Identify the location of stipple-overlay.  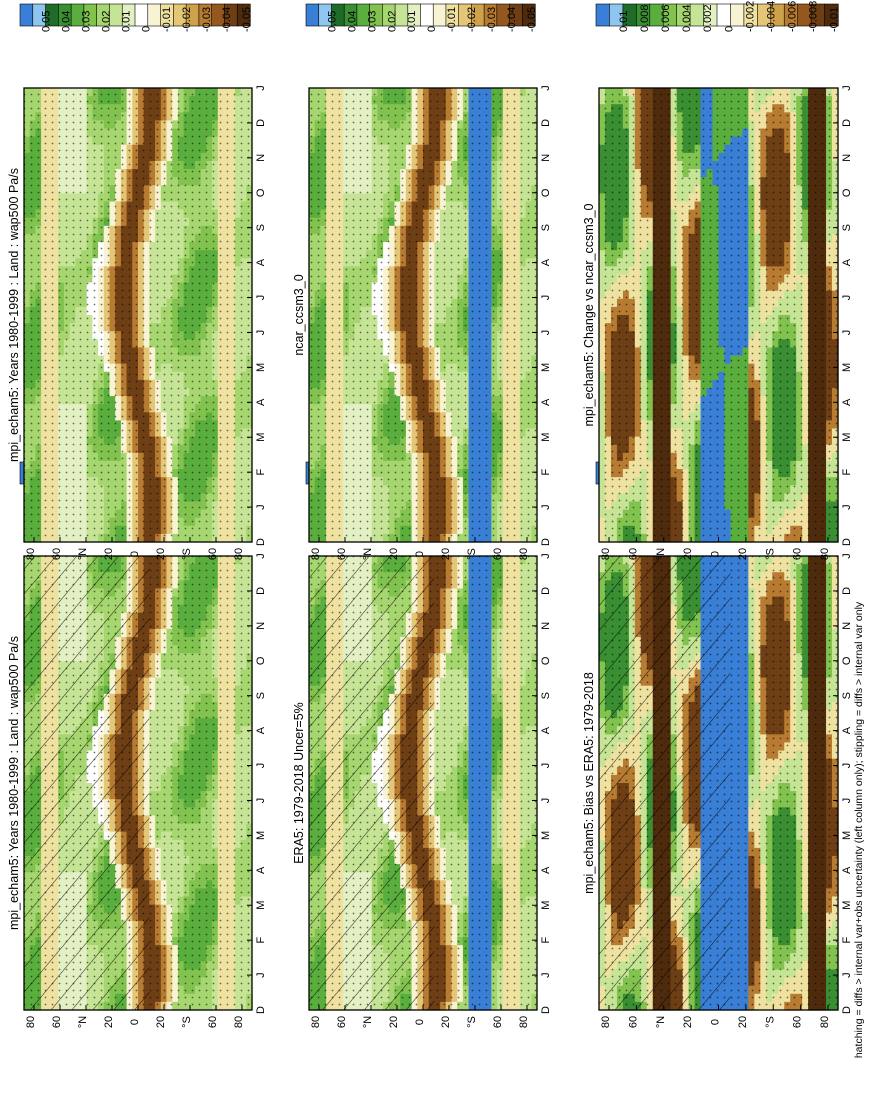
(138, 315).